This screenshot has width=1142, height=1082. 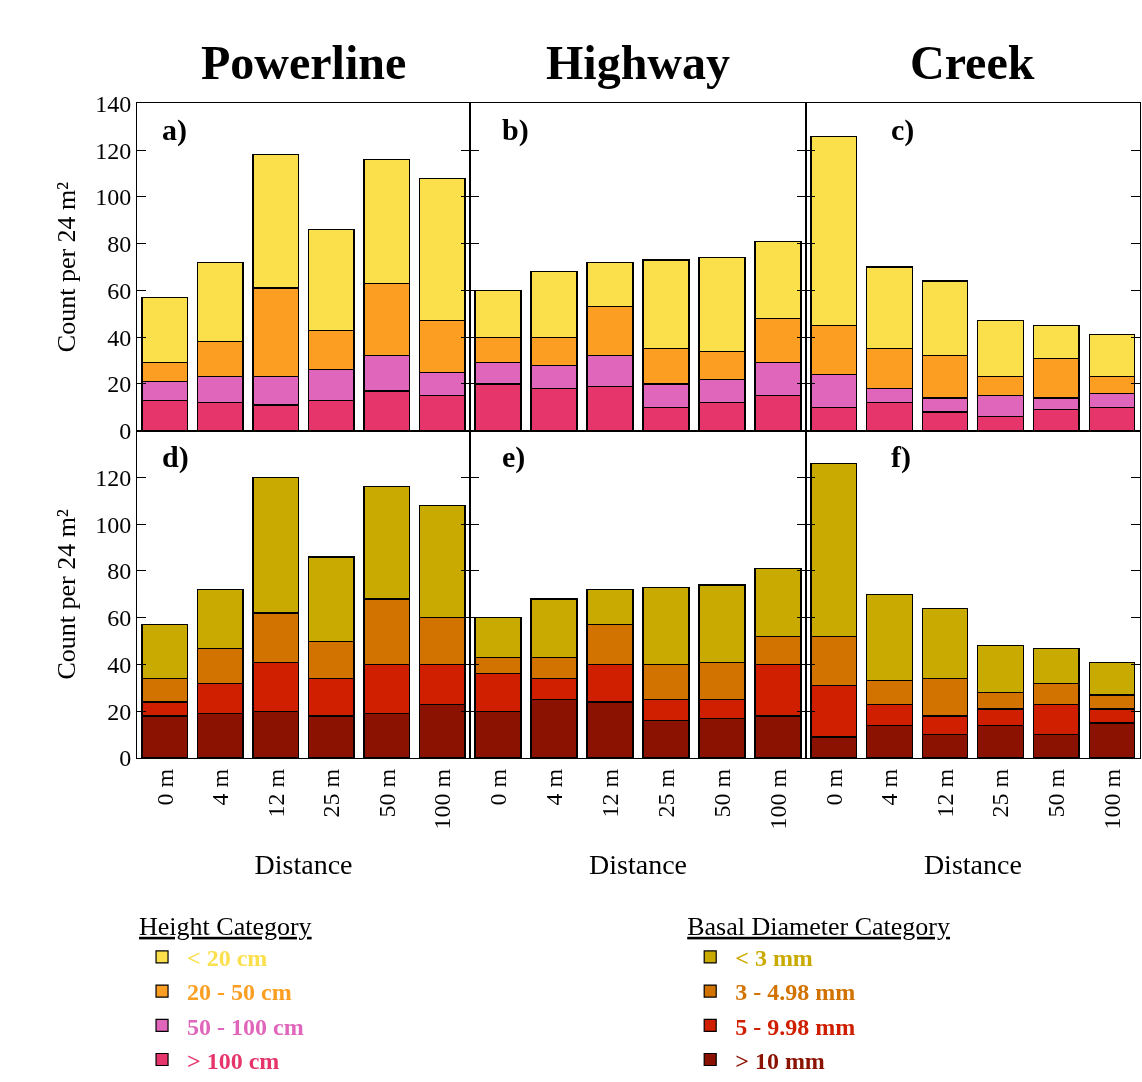 What do you see at coordinates (175, 457) in the screenshot?
I see `annotation: d)` at bounding box center [175, 457].